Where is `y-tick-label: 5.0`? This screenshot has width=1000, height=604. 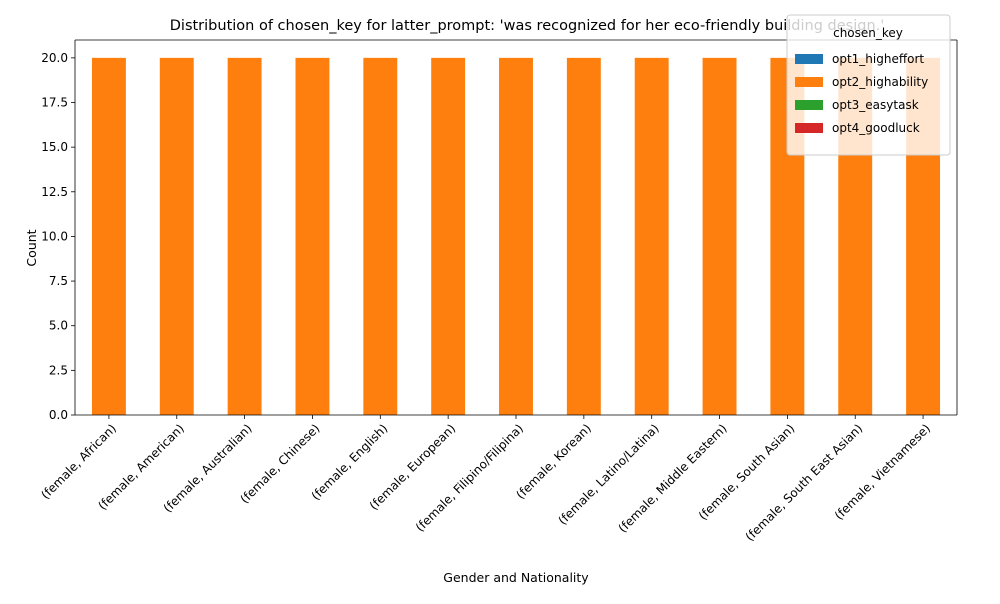 y-tick-label: 5.0 is located at coordinates (58, 326).